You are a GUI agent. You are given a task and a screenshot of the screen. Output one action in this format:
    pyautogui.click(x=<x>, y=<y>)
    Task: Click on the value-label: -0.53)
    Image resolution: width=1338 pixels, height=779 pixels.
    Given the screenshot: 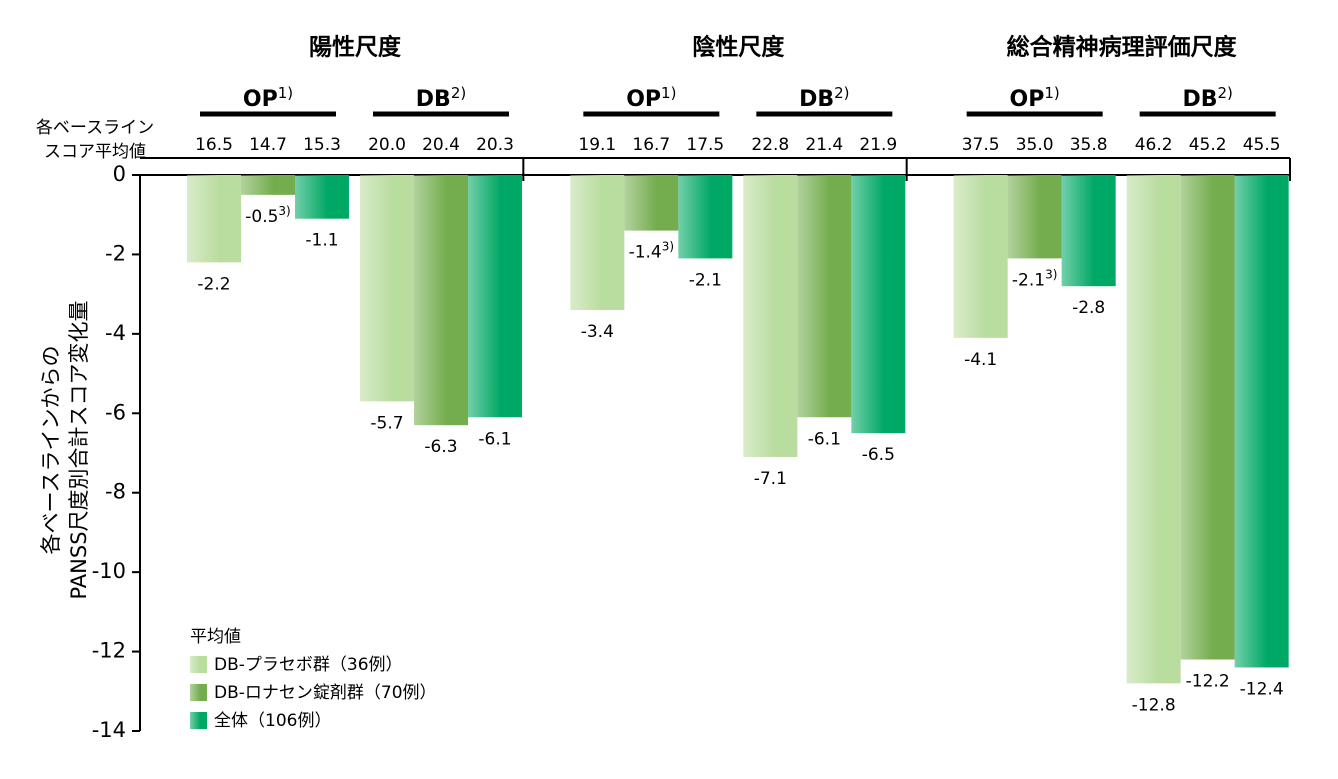 What is the action you would take?
    pyautogui.click(x=268, y=215)
    